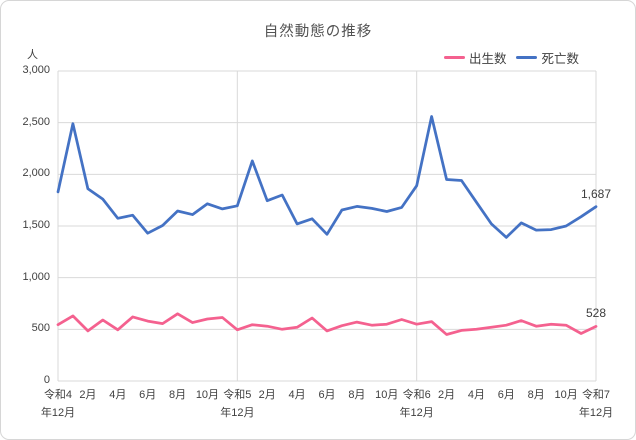 The width and height of the screenshot is (636, 440). I want to click on legend-item-births: 出生数, so click(475, 57).